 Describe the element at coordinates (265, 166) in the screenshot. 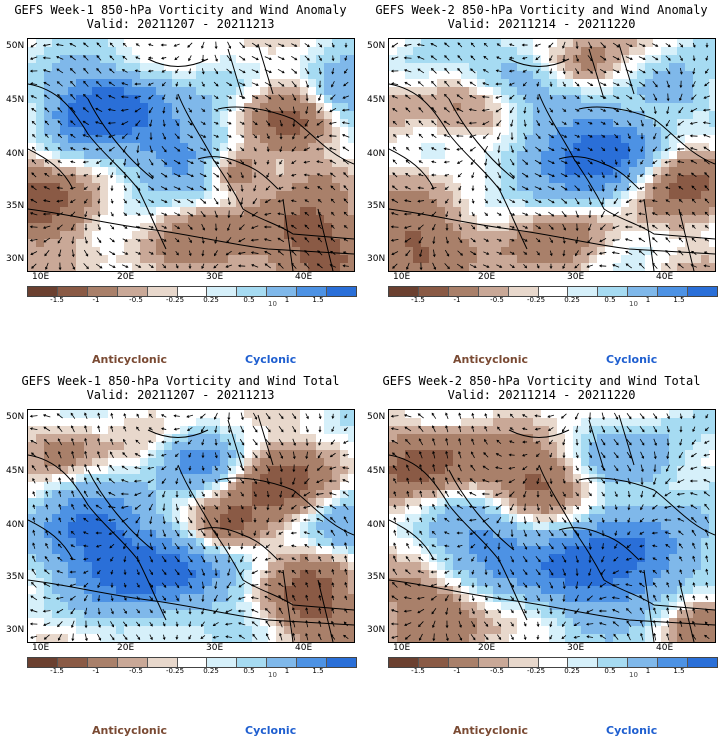

I see `coastline` at that location.